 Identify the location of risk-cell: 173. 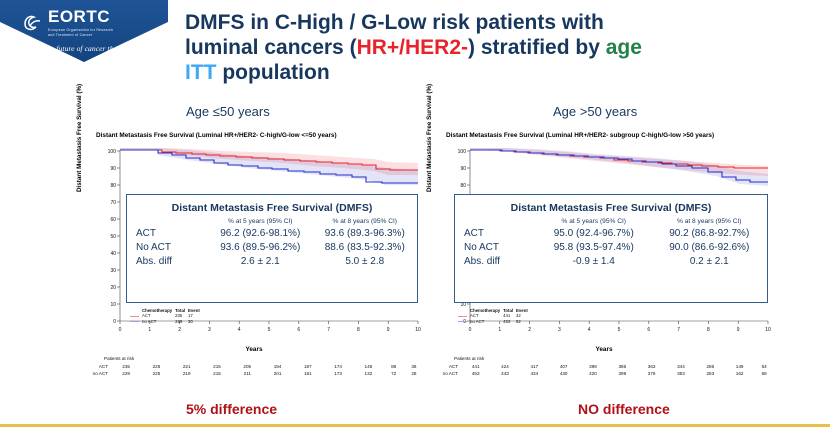
(338, 373).